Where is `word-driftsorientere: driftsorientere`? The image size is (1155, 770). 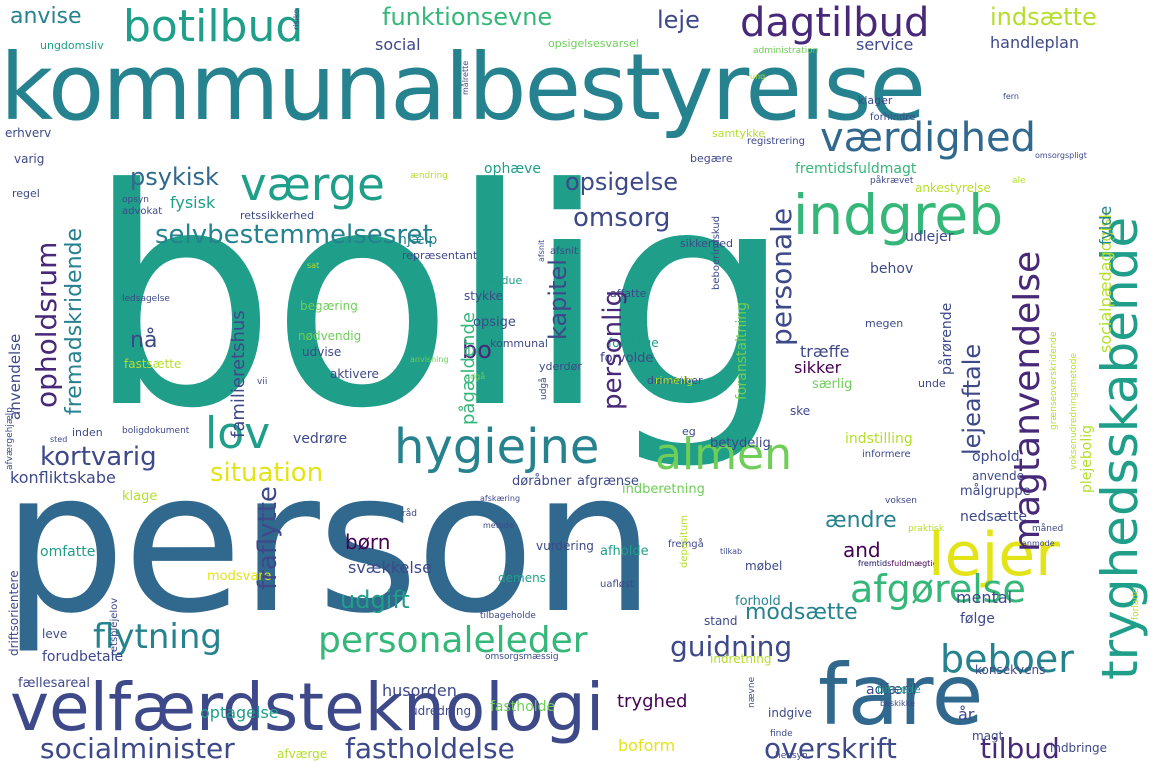 word-driftsorientere: driftsorientere is located at coordinates (14, 613).